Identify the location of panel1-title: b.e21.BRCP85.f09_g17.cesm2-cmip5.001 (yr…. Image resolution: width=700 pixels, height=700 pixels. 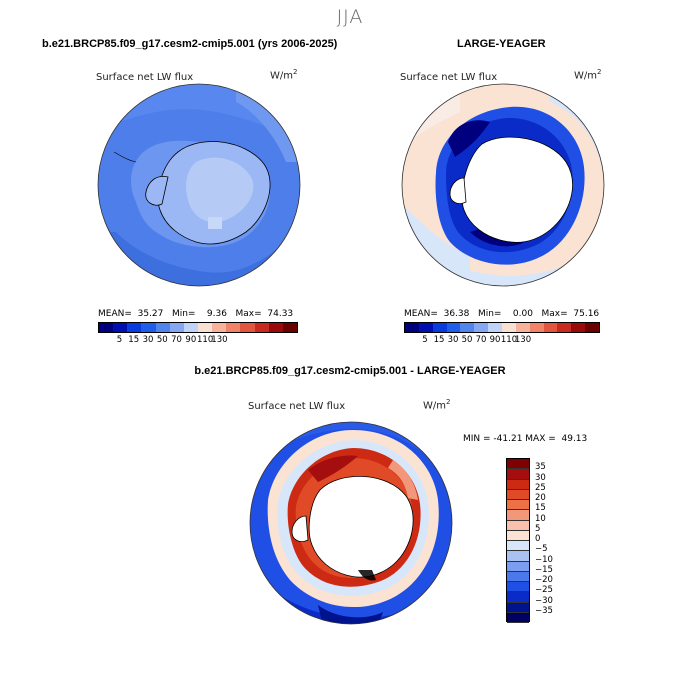
(190, 44).